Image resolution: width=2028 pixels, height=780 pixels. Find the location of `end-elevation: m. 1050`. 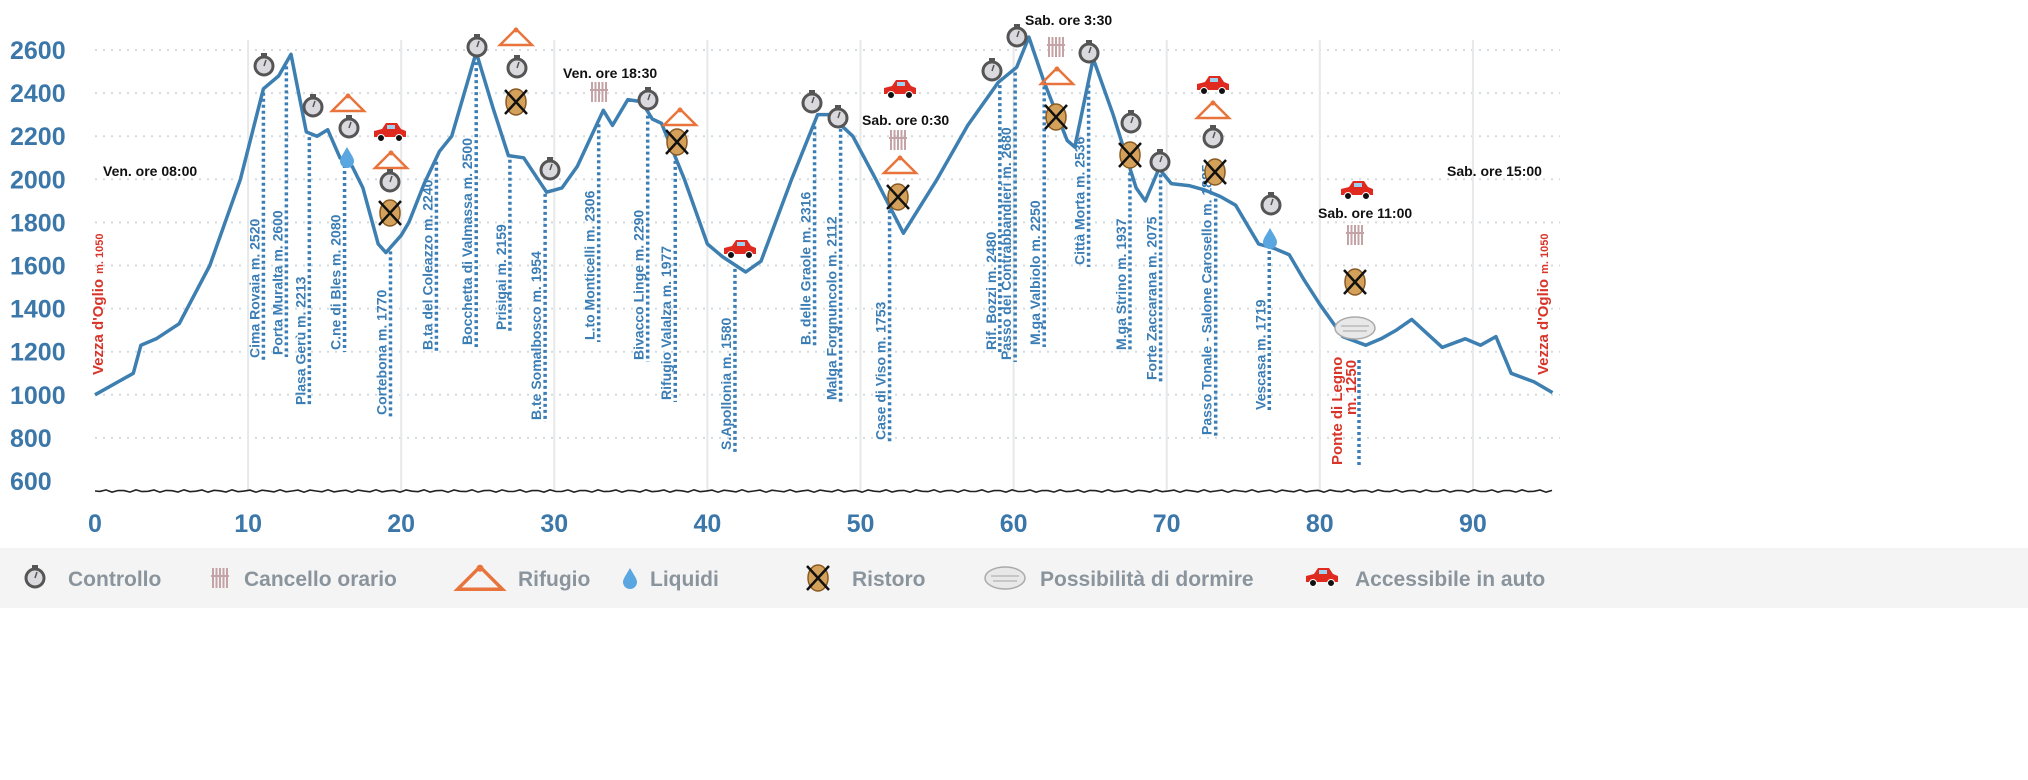

end-elevation: m. 1050 is located at coordinates (1545, 254).